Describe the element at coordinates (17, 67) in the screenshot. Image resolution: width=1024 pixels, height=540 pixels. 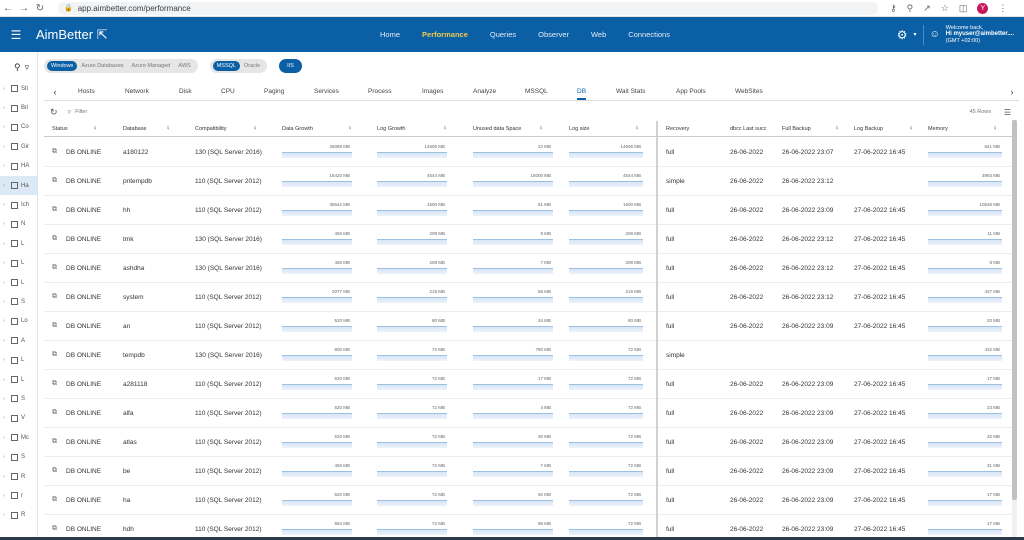
I see `search-icon: ⚲` at that location.